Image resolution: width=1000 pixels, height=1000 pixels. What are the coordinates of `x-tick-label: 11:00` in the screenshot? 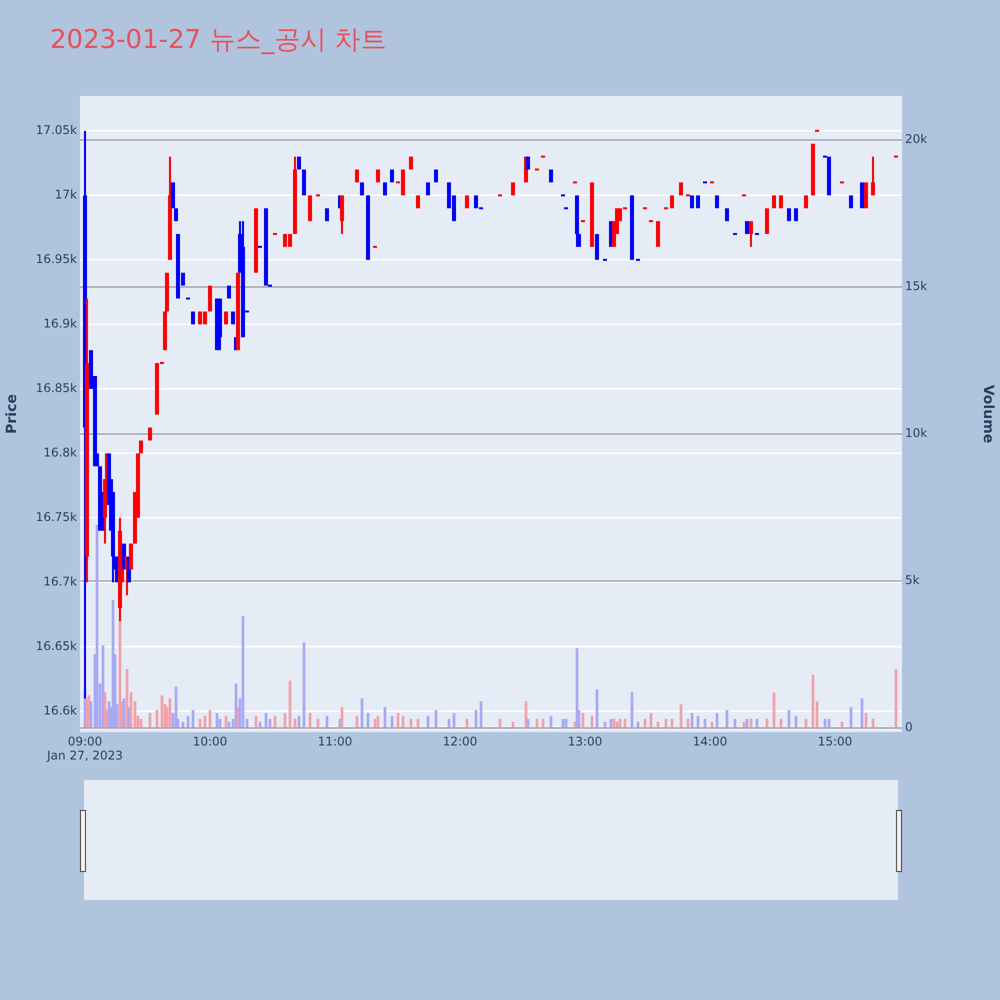 It's located at (335, 741).